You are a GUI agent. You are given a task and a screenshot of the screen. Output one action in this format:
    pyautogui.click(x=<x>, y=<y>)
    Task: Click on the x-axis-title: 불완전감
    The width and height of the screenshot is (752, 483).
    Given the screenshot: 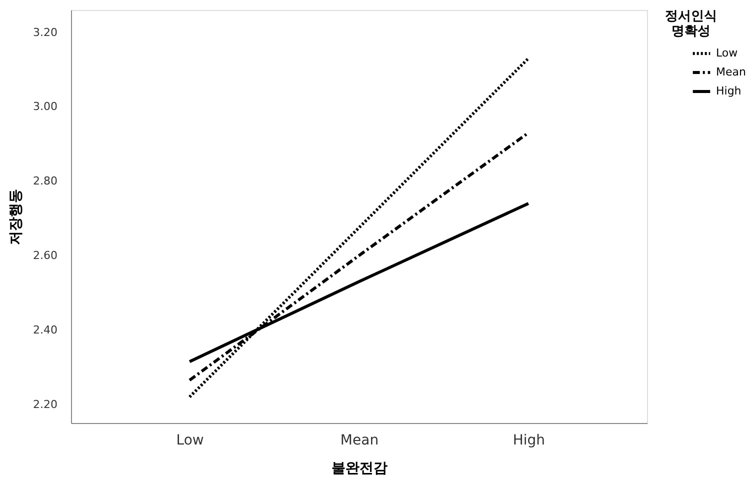 What is the action you would take?
    pyautogui.click(x=360, y=468)
    